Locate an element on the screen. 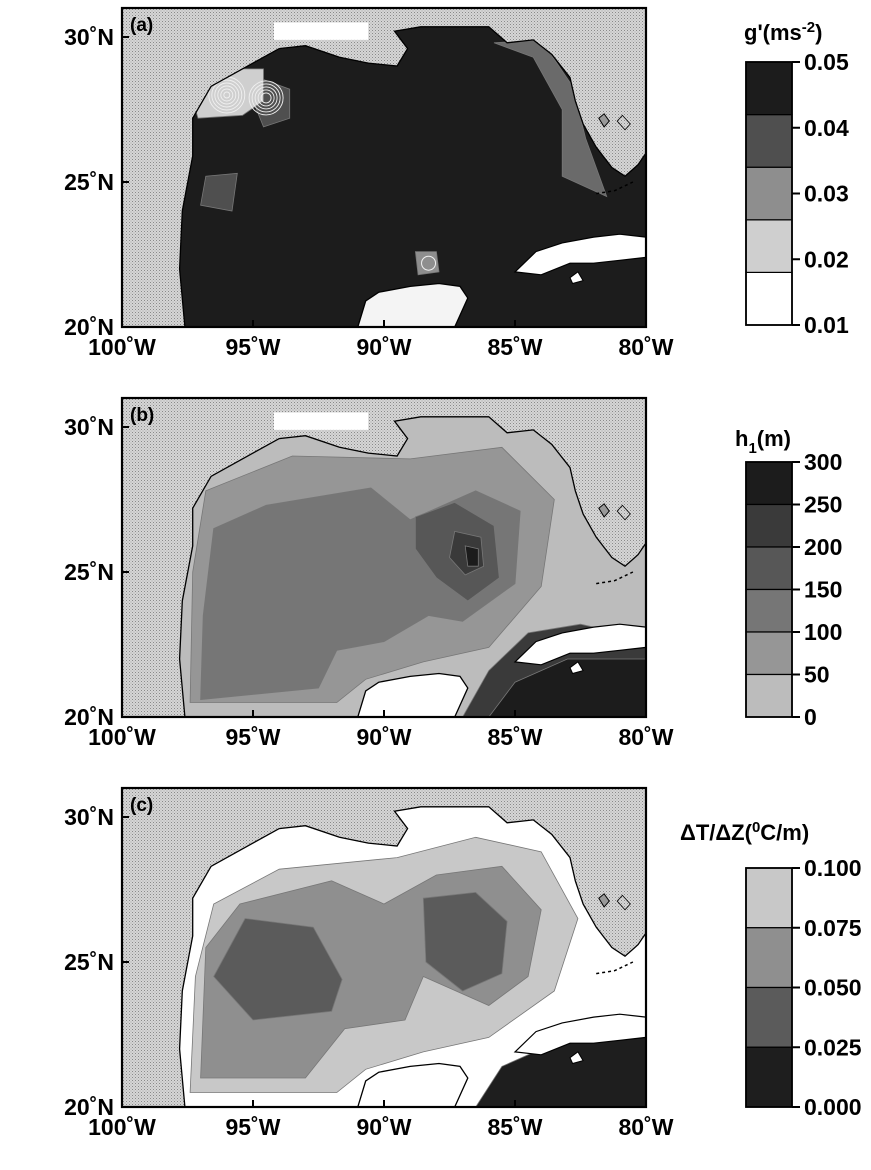 This screenshot has width=871, height=1170. colorbar-tick-label: 0.050 is located at coordinates (833, 988).